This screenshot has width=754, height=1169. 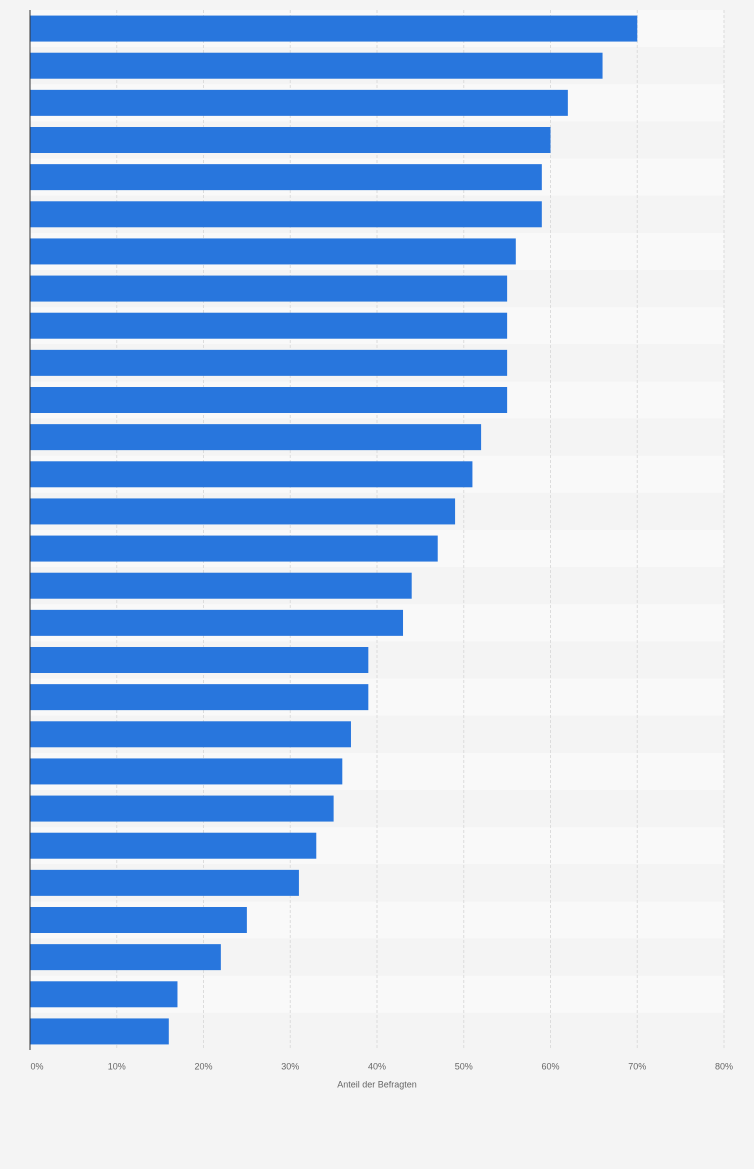 I want to click on x-tick-label: 80%, so click(x=724, y=1066).